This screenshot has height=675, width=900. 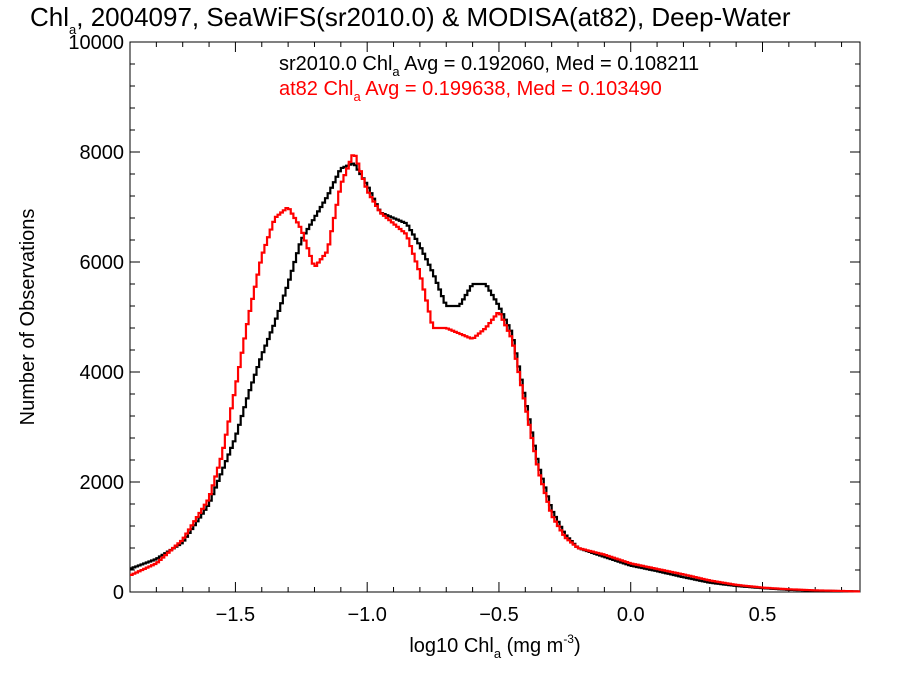 What do you see at coordinates (366, 615) in the screenshot?
I see `x-tick-label: −1.0` at bounding box center [366, 615].